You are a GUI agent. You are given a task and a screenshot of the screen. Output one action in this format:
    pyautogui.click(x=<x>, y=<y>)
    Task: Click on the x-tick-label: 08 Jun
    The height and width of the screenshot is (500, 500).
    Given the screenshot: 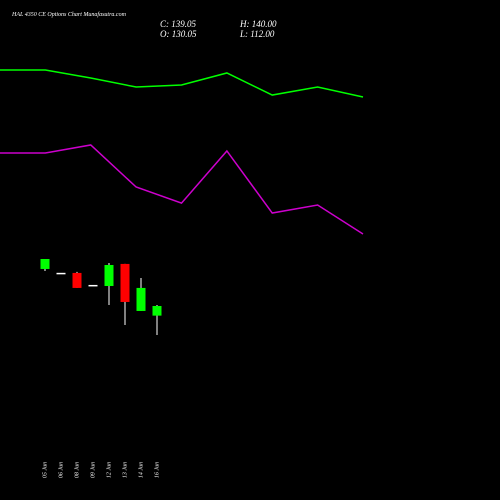 What is the action you would take?
    pyautogui.click(x=77, y=470)
    